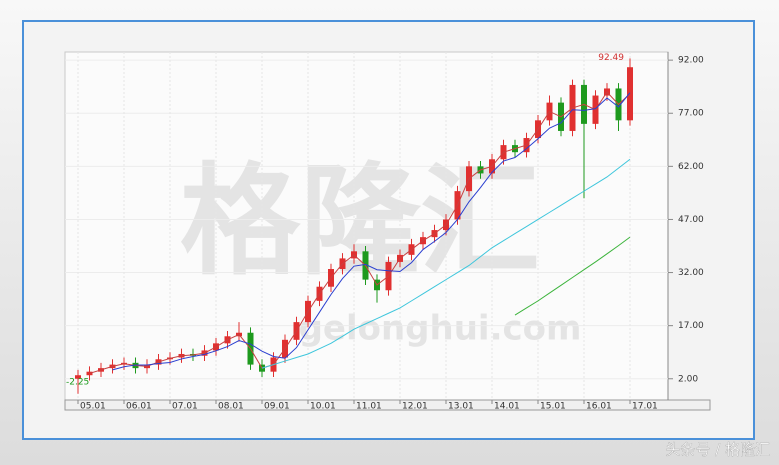 Image resolution: width=779 pixels, height=465 pixels. What do you see at coordinates (553, 407) in the screenshot?
I see `x-tick-label: 15.01` at bounding box center [553, 407].